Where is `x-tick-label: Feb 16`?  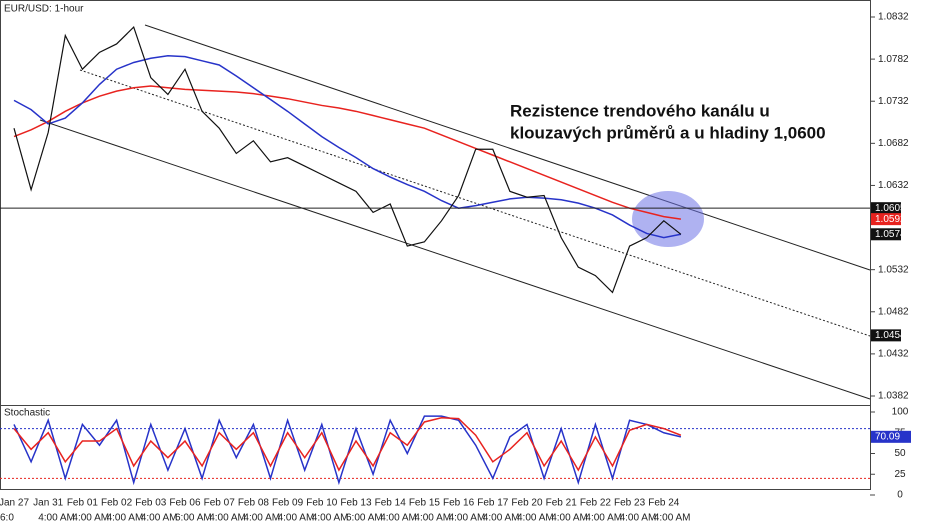
x-tick-label: Feb 16 is located at coordinates (459, 503).